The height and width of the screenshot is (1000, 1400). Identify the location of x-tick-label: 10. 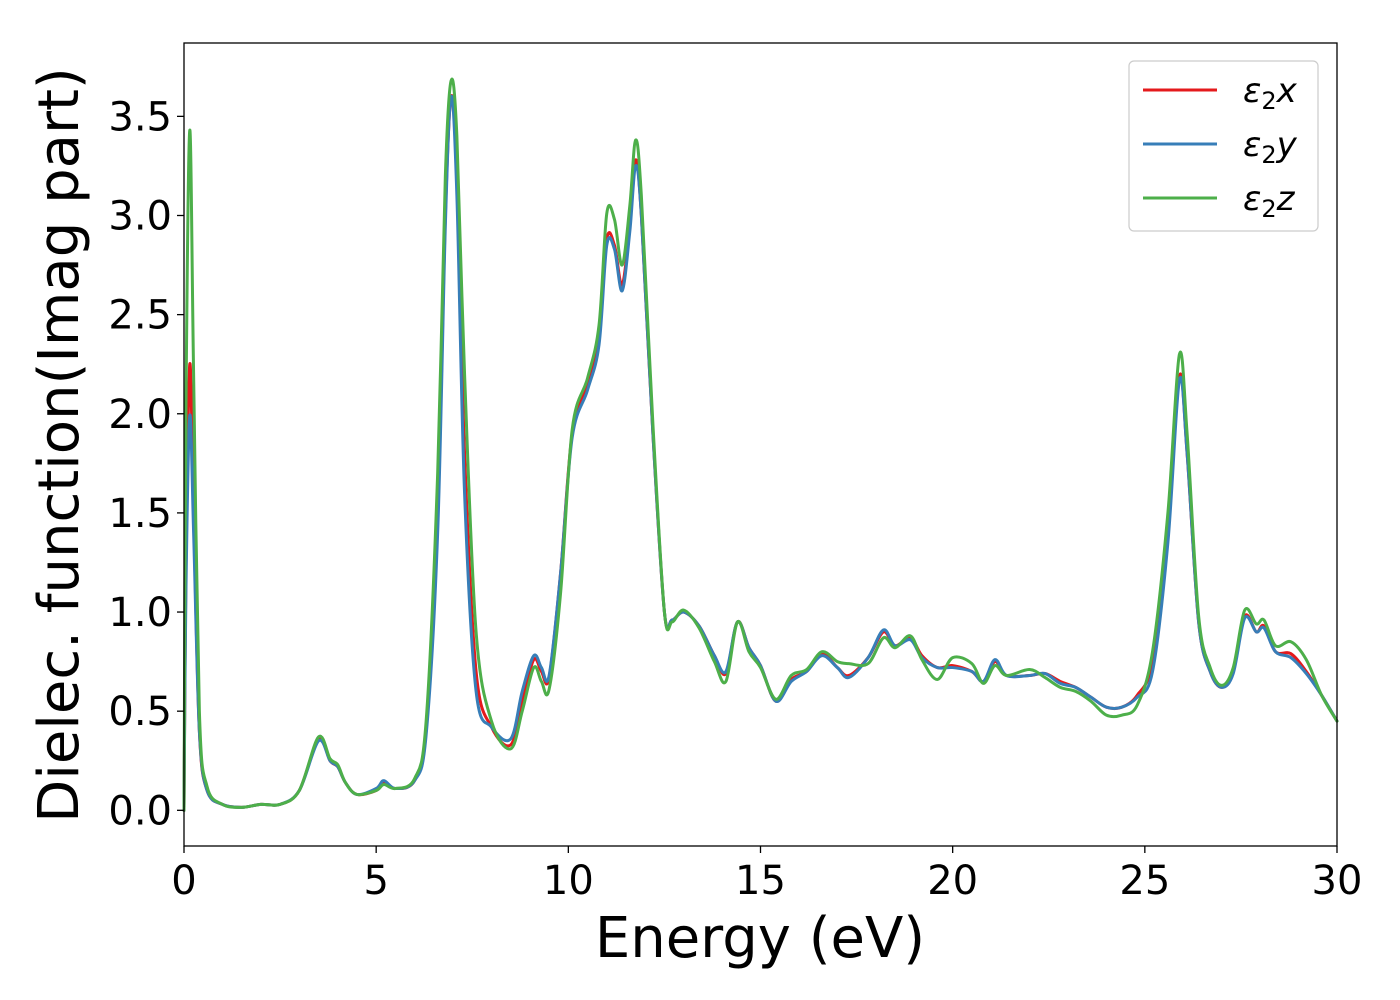
(568, 881).